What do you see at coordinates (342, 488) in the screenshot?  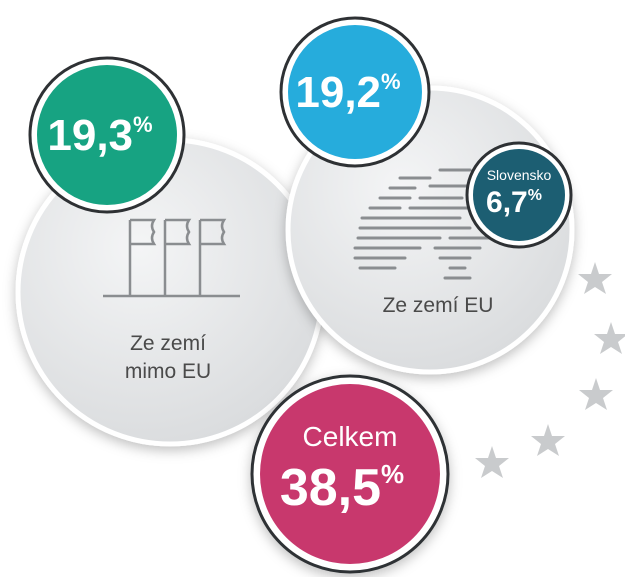 I see `total-value: 38,5%` at bounding box center [342, 488].